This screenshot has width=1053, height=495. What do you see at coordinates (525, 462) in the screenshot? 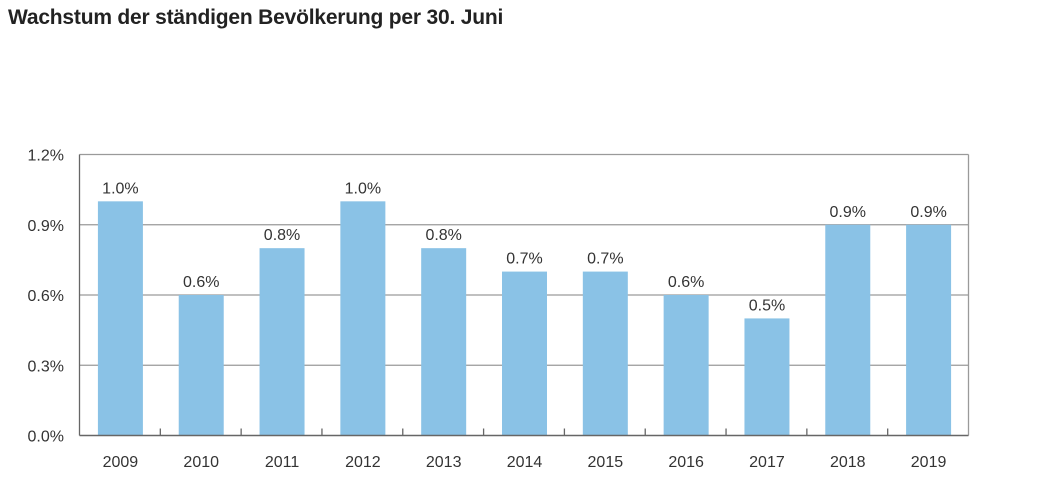
I see `x-tick-label: 2014` at bounding box center [525, 462].